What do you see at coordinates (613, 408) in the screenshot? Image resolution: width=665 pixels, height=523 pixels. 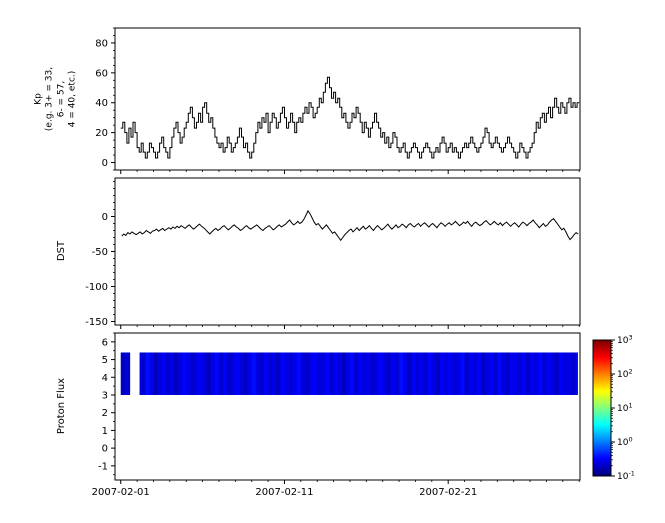 I see `colorbar: 10³ 10² 10¹ 10⁰ 10⁻¹` at bounding box center [613, 408].